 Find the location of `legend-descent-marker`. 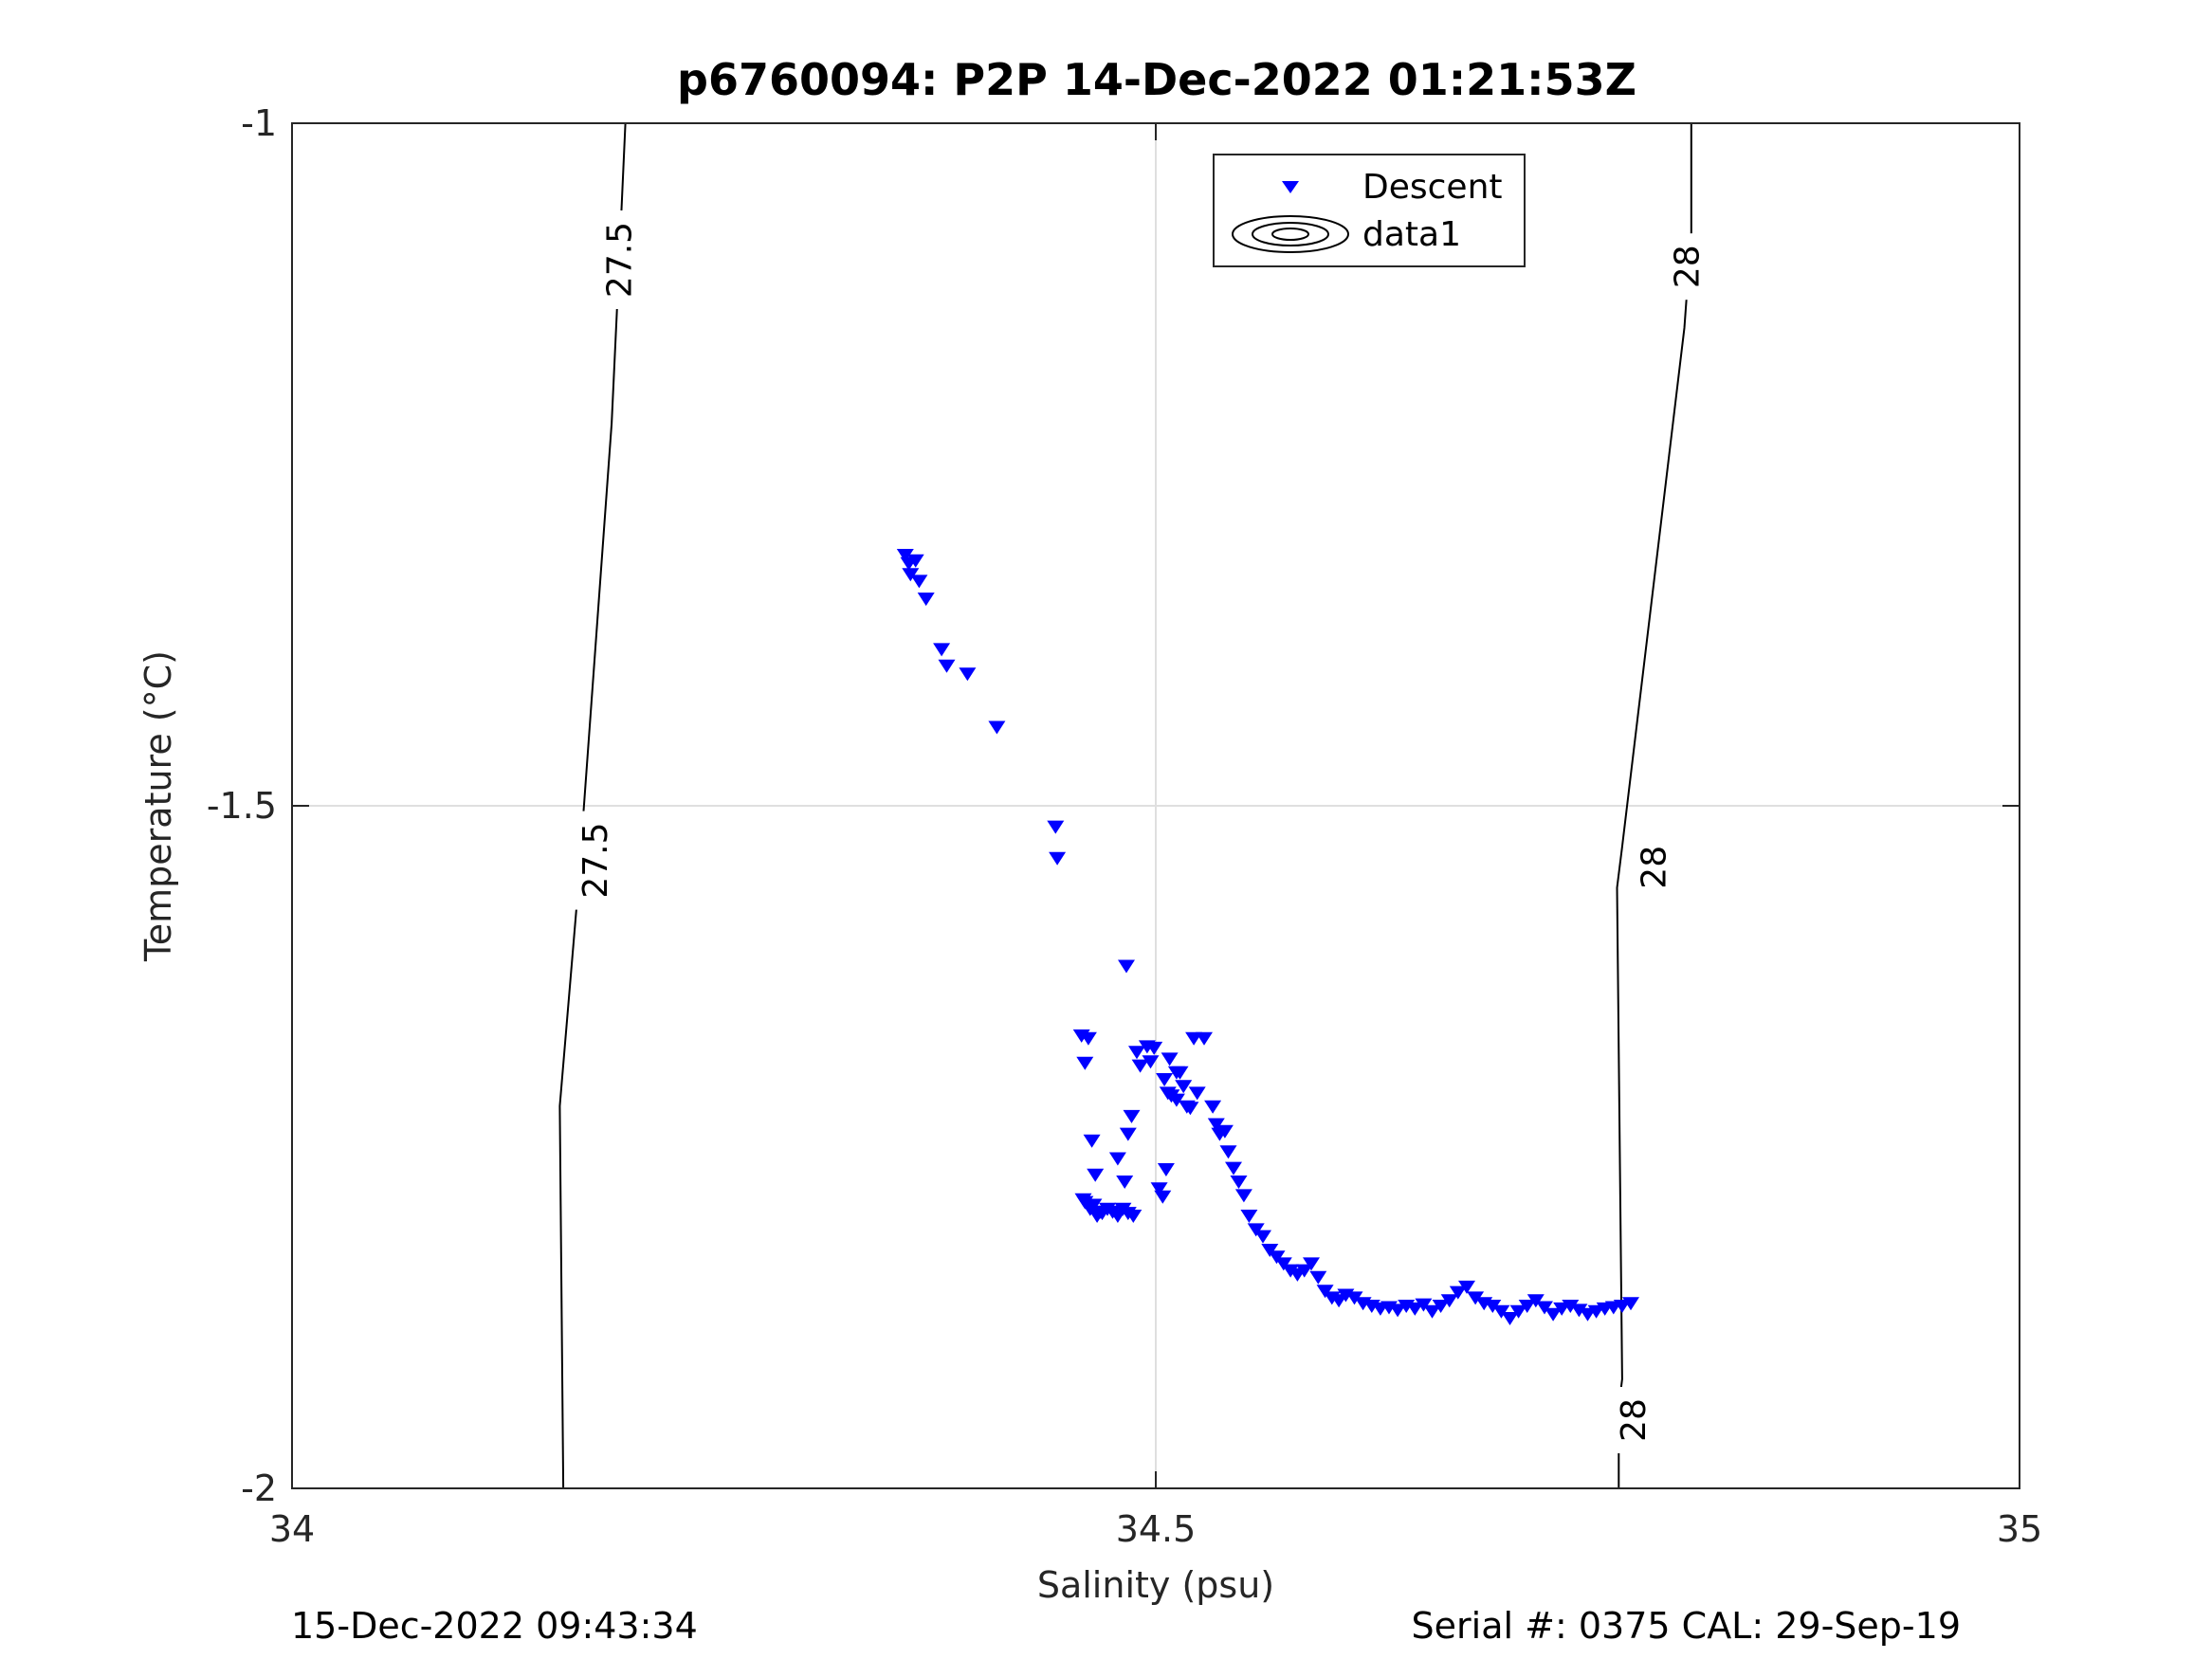

legend-descent-marker is located at coordinates (1290, 187).